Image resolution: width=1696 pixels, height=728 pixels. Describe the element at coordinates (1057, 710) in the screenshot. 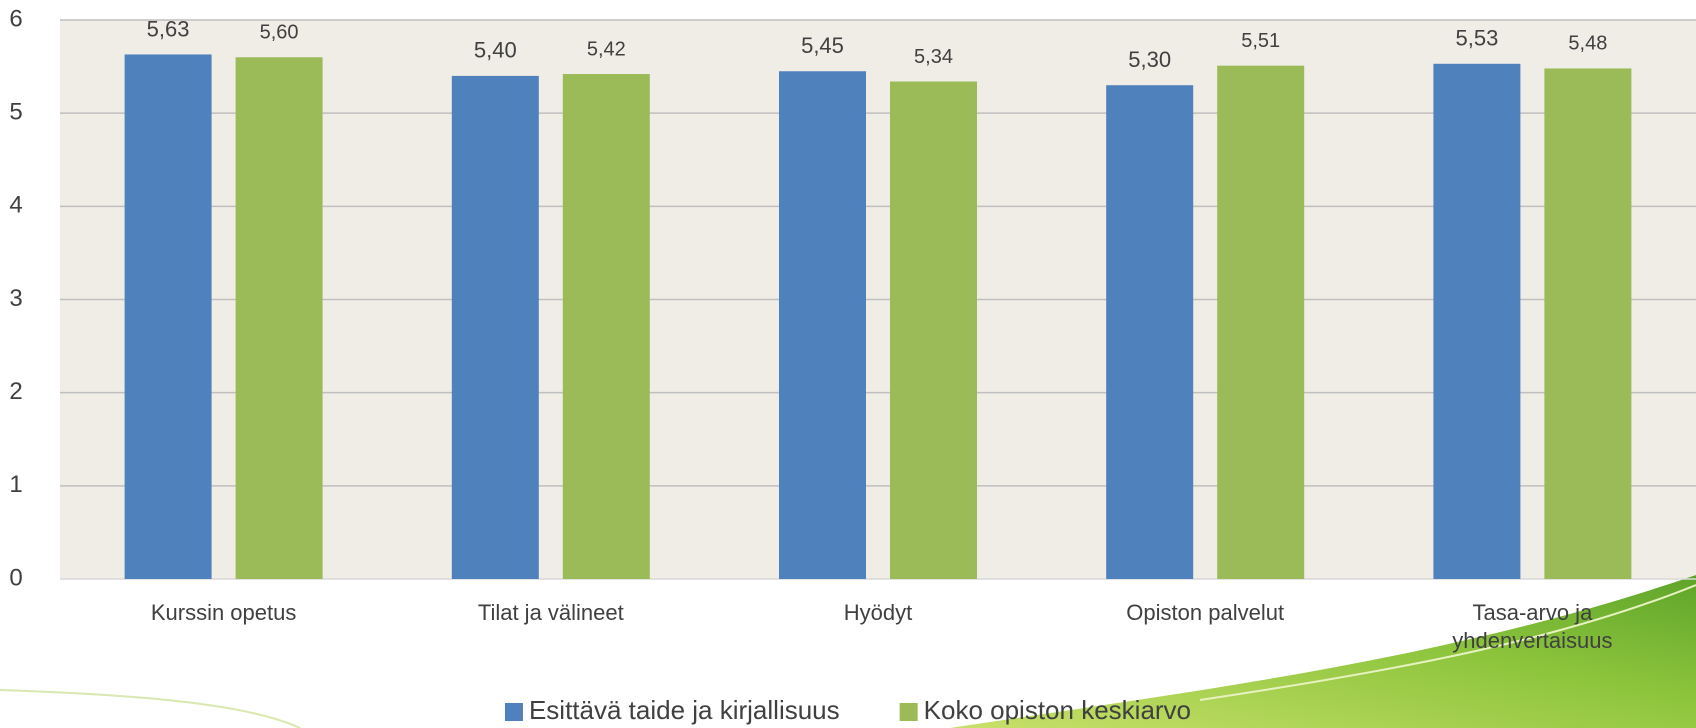

I see `legend-label: Koko opiston keskiarvo` at that location.